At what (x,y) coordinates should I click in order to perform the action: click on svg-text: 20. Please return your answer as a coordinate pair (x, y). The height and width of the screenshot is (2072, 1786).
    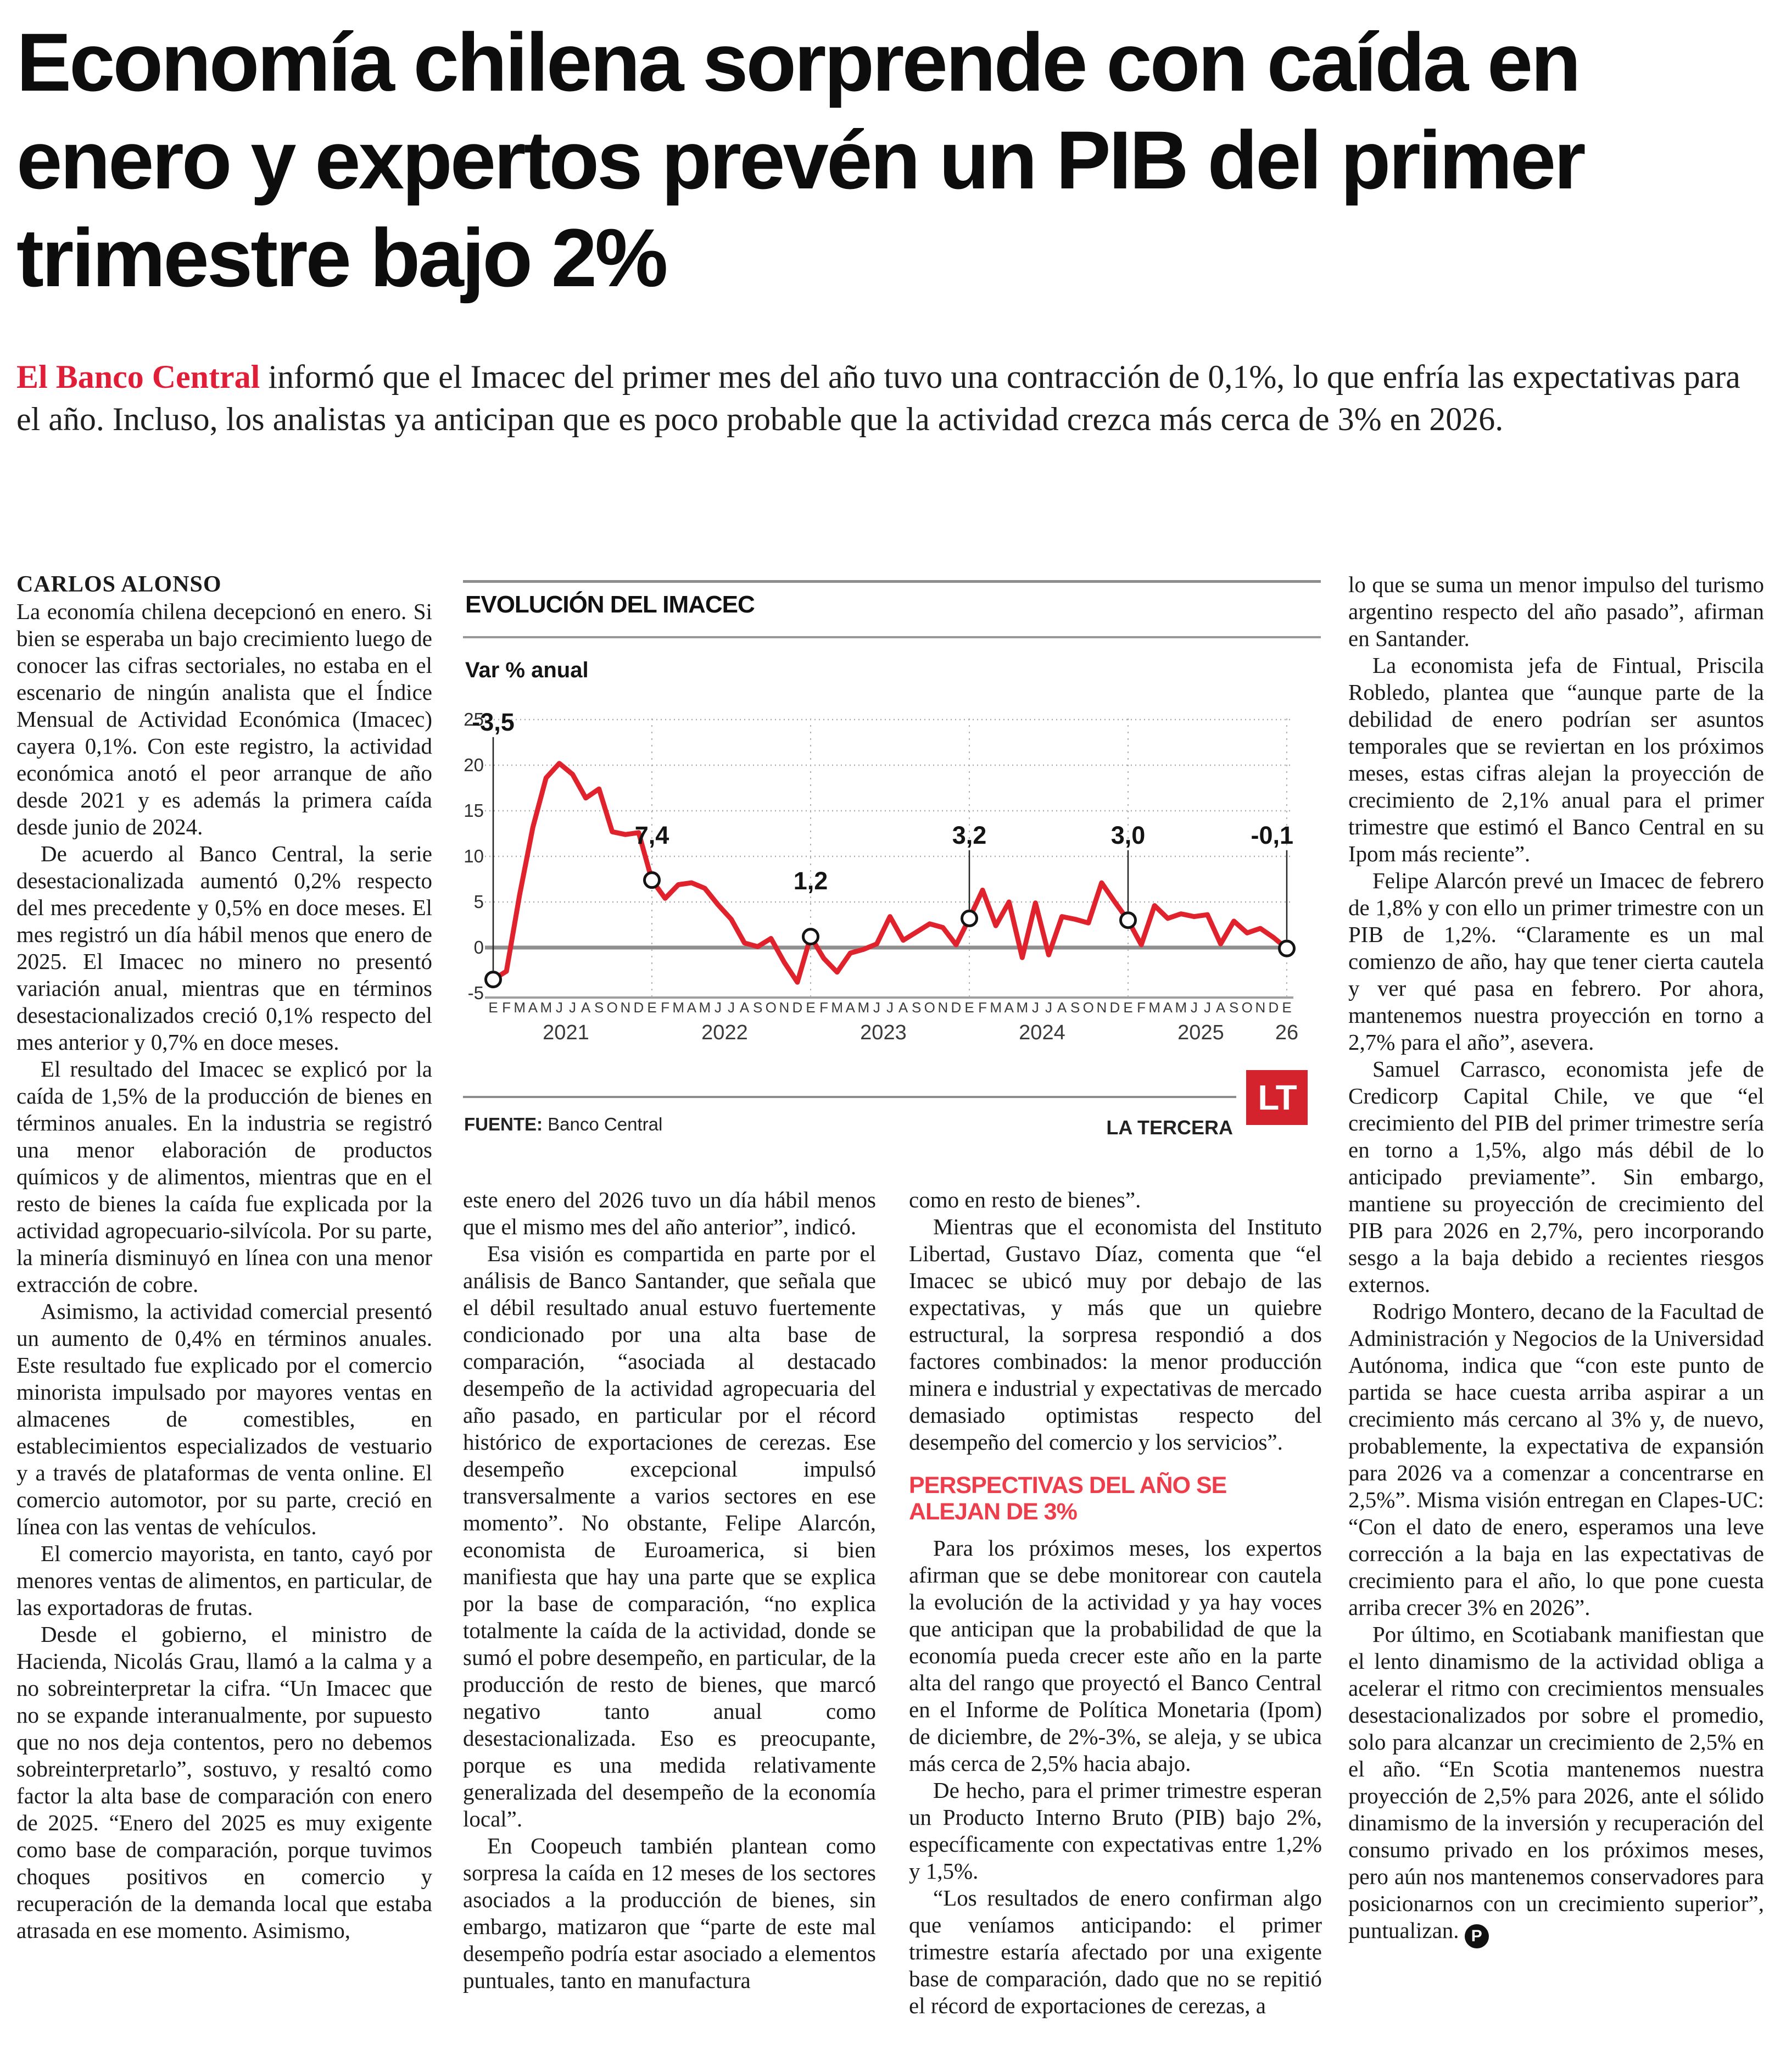
    Looking at the image, I should click on (474, 765).